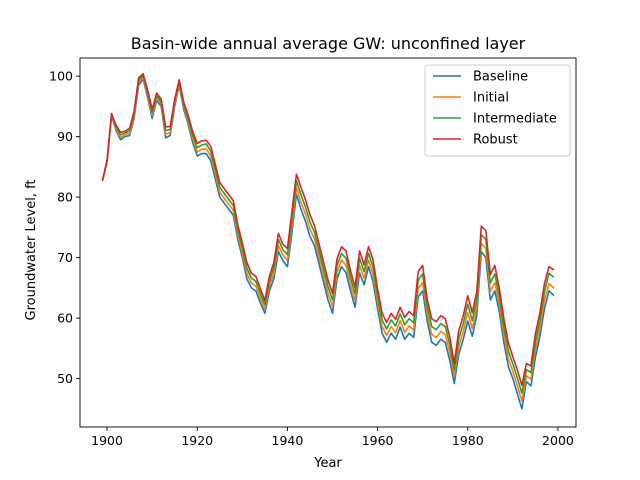 The height and width of the screenshot is (480, 640). I want to click on legend: Baseline Initial Intermediate Robust, so click(497, 110).